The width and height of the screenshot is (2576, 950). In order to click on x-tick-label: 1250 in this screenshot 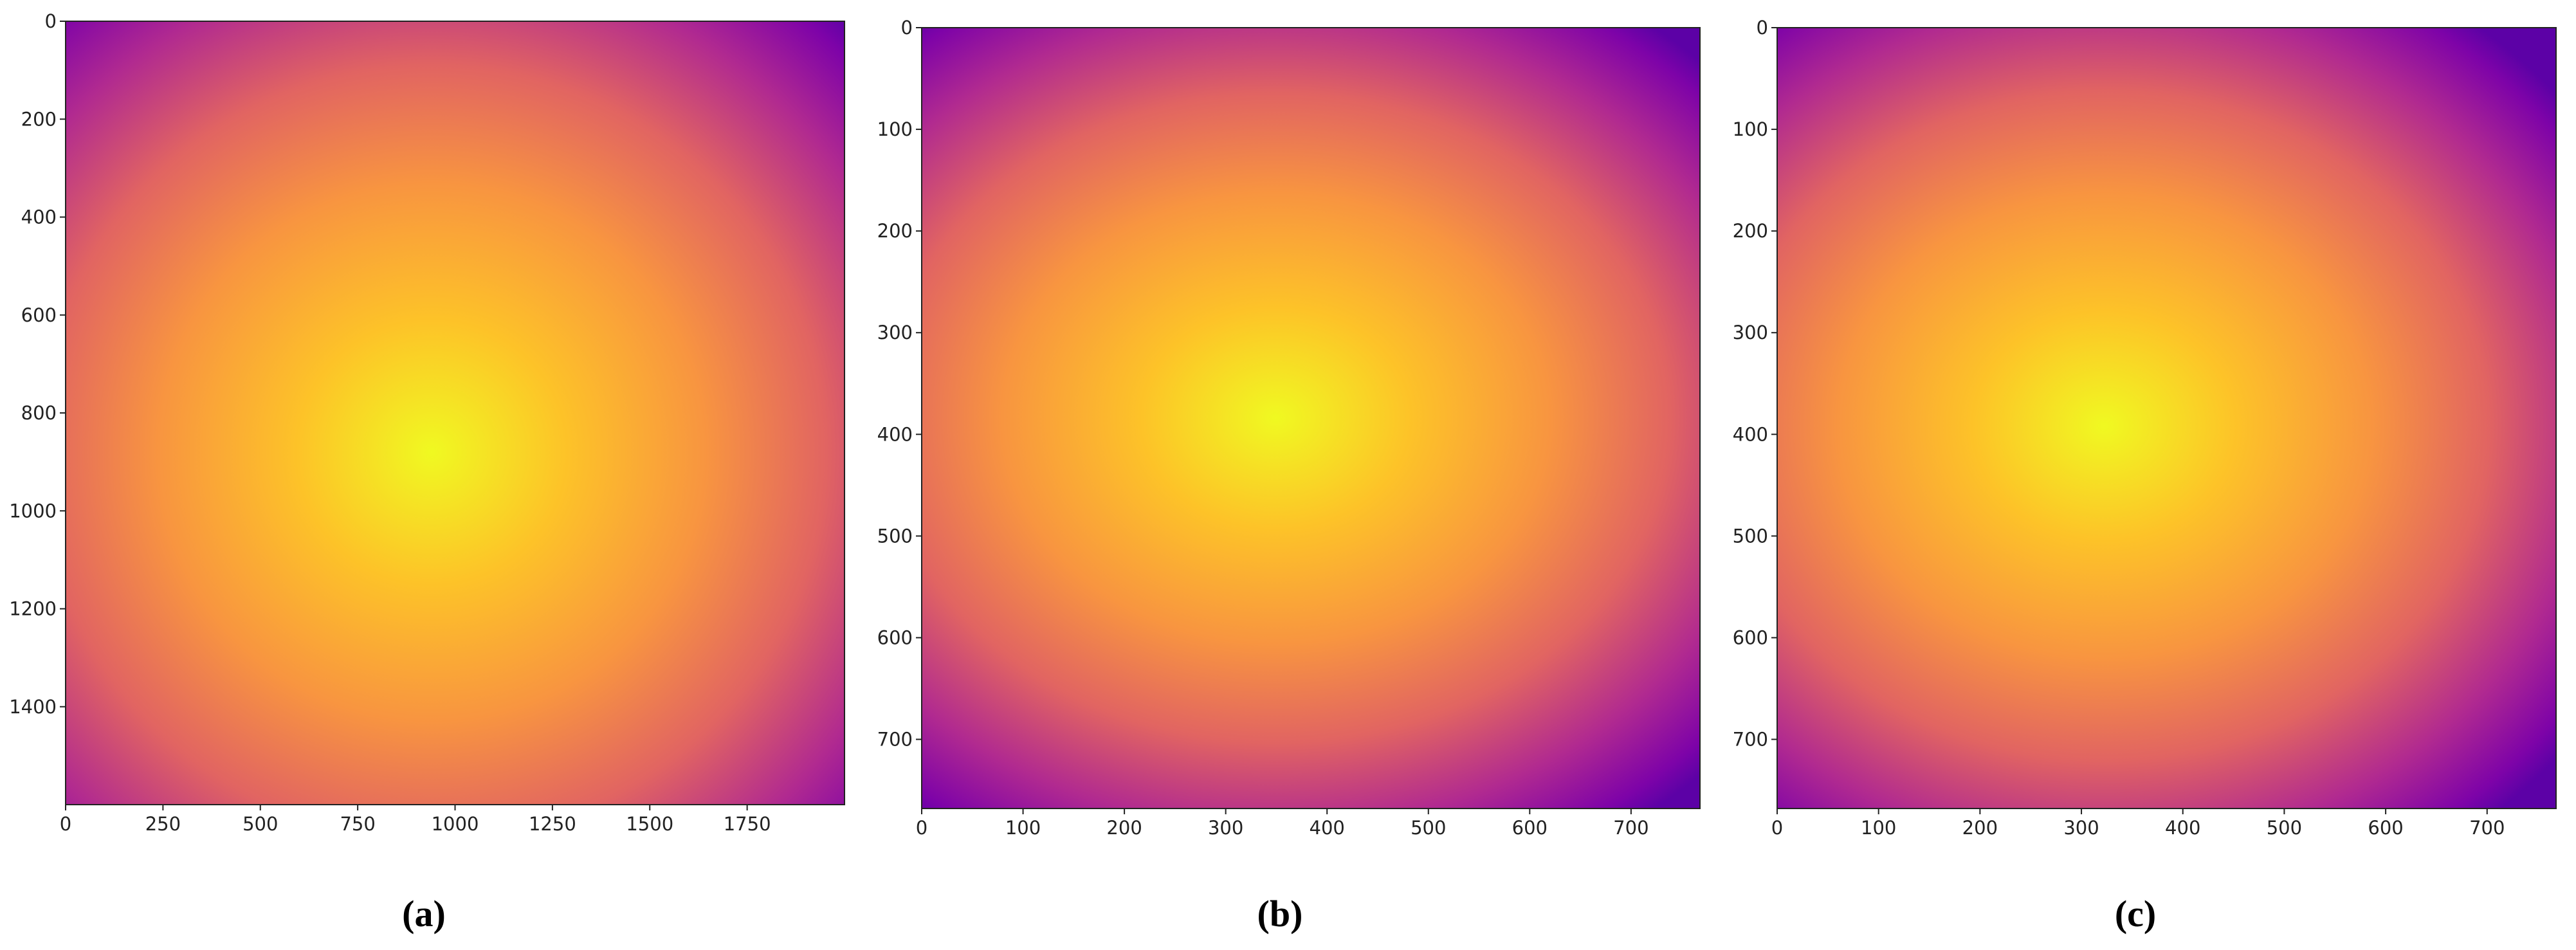, I will do `click(552, 824)`.